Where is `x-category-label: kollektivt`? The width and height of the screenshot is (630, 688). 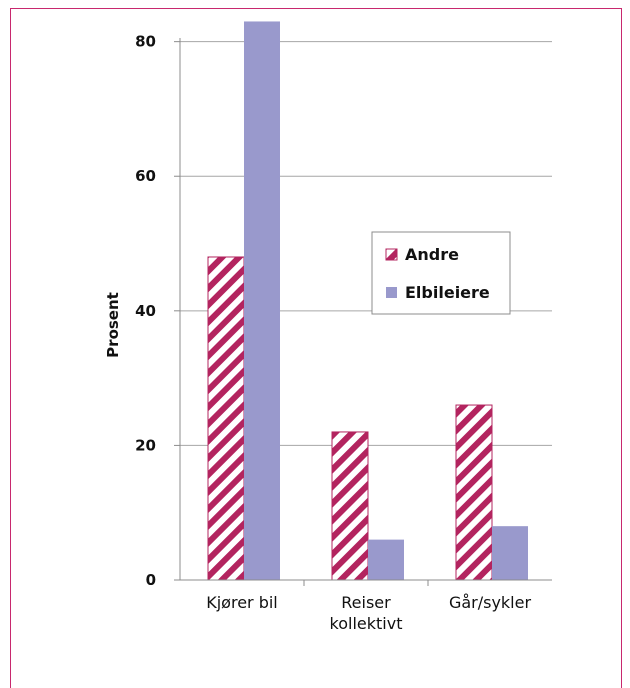
x-category-label: kollektivt is located at coordinates (366, 623).